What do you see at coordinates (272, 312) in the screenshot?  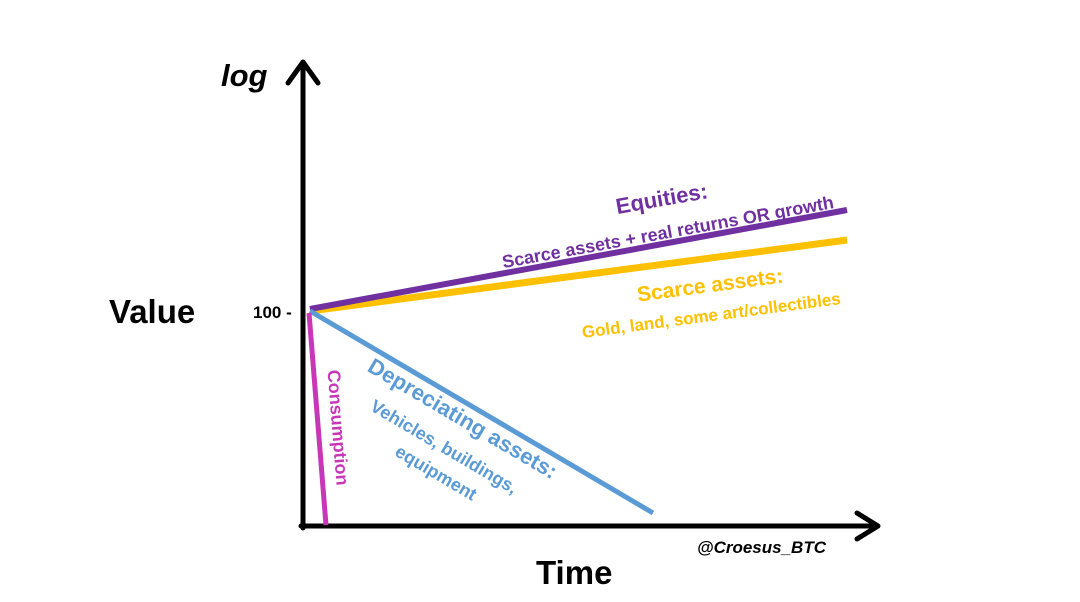 I see `y-tick-label-100: 100 -` at bounding box center [272, 312].